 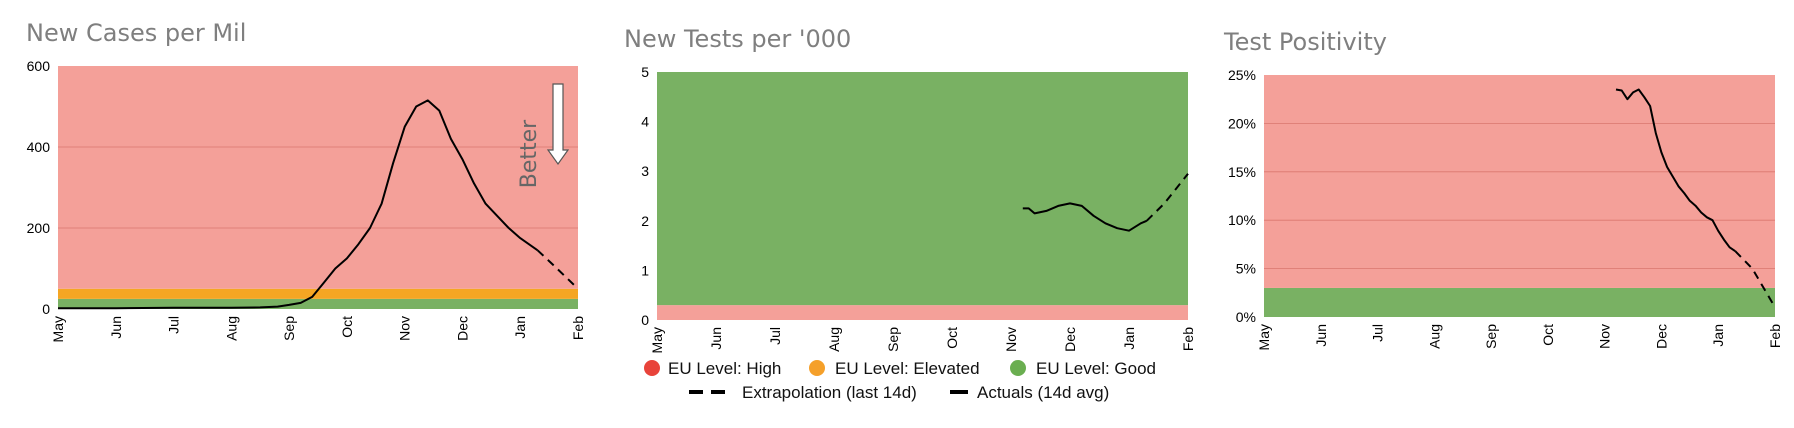 I want to click on legend-actuals-label: Actuals (14d avg), so click(x=1043, y=392).